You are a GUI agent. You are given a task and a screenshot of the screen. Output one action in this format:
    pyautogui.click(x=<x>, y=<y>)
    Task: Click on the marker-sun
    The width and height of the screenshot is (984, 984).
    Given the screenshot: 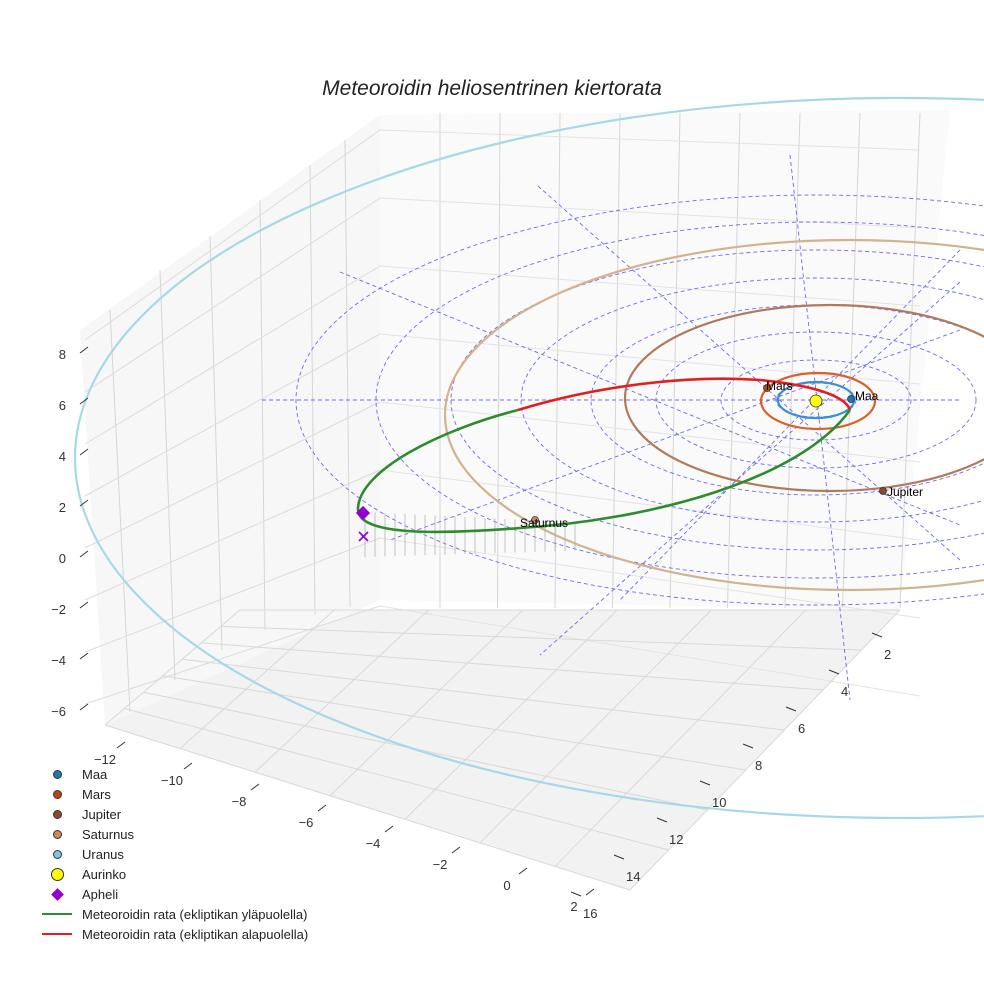 What is the action you would take?
    pyautogui.click(x=816, y=401)
    